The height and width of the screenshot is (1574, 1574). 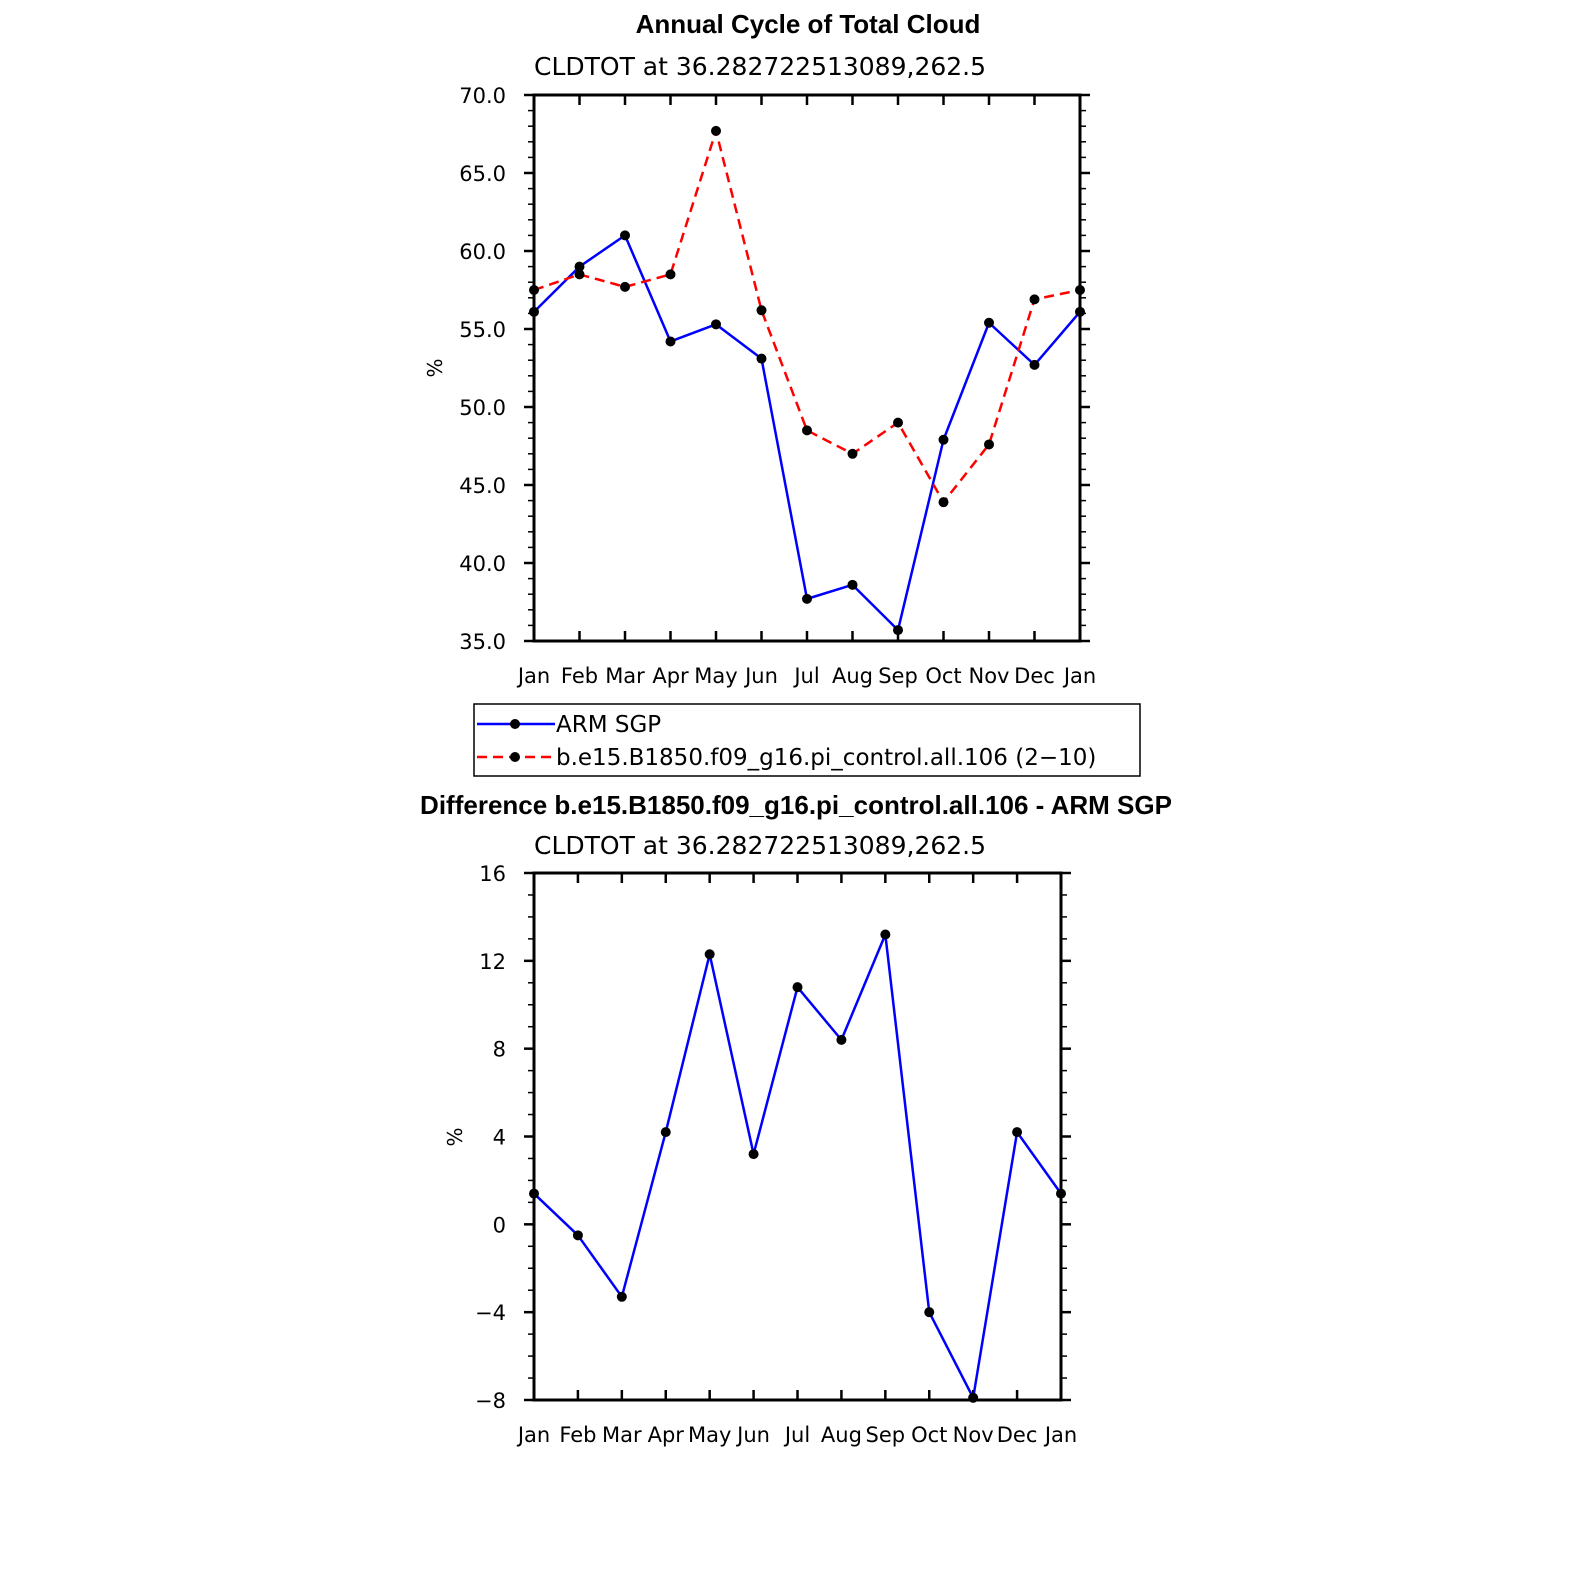 I want to click on y-tick-label: 12, so click(x=492, y=962).